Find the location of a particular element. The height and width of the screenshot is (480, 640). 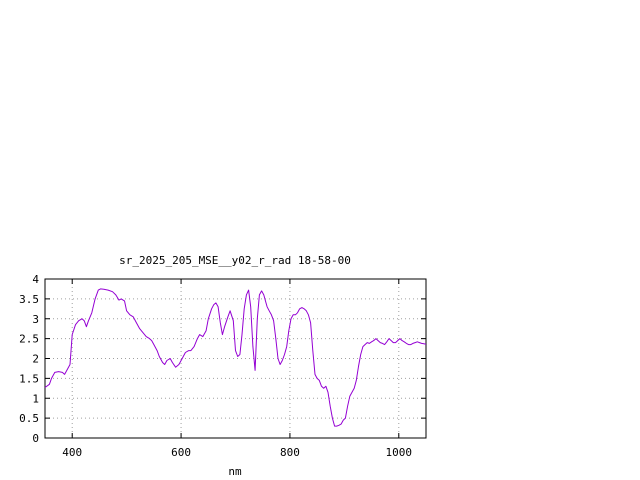

x-tick-label: 1000 is located at coordinates (399, 452).